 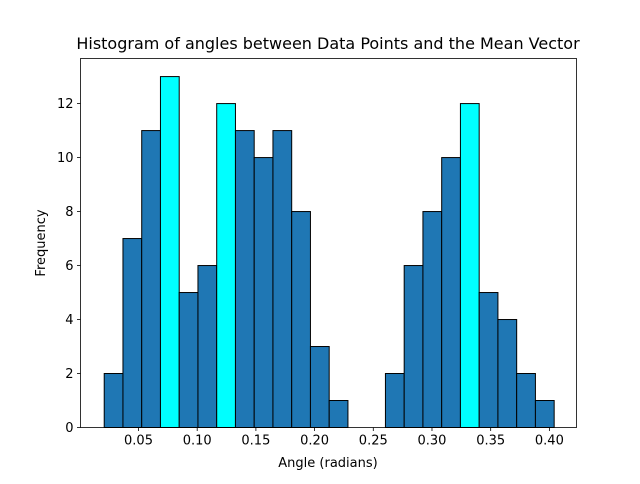 What do you see at coordinates (69, 428) in the screenshot?
I see `y-tick-label: 0` at bounding box center [69, 428].